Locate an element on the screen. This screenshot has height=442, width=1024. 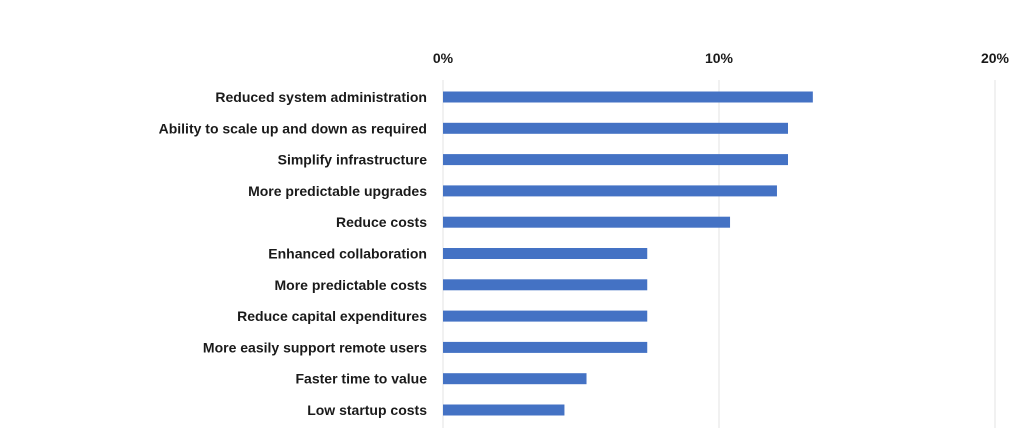
category-label: Ability to scale up and down as required is located at coordinates (293, 128).